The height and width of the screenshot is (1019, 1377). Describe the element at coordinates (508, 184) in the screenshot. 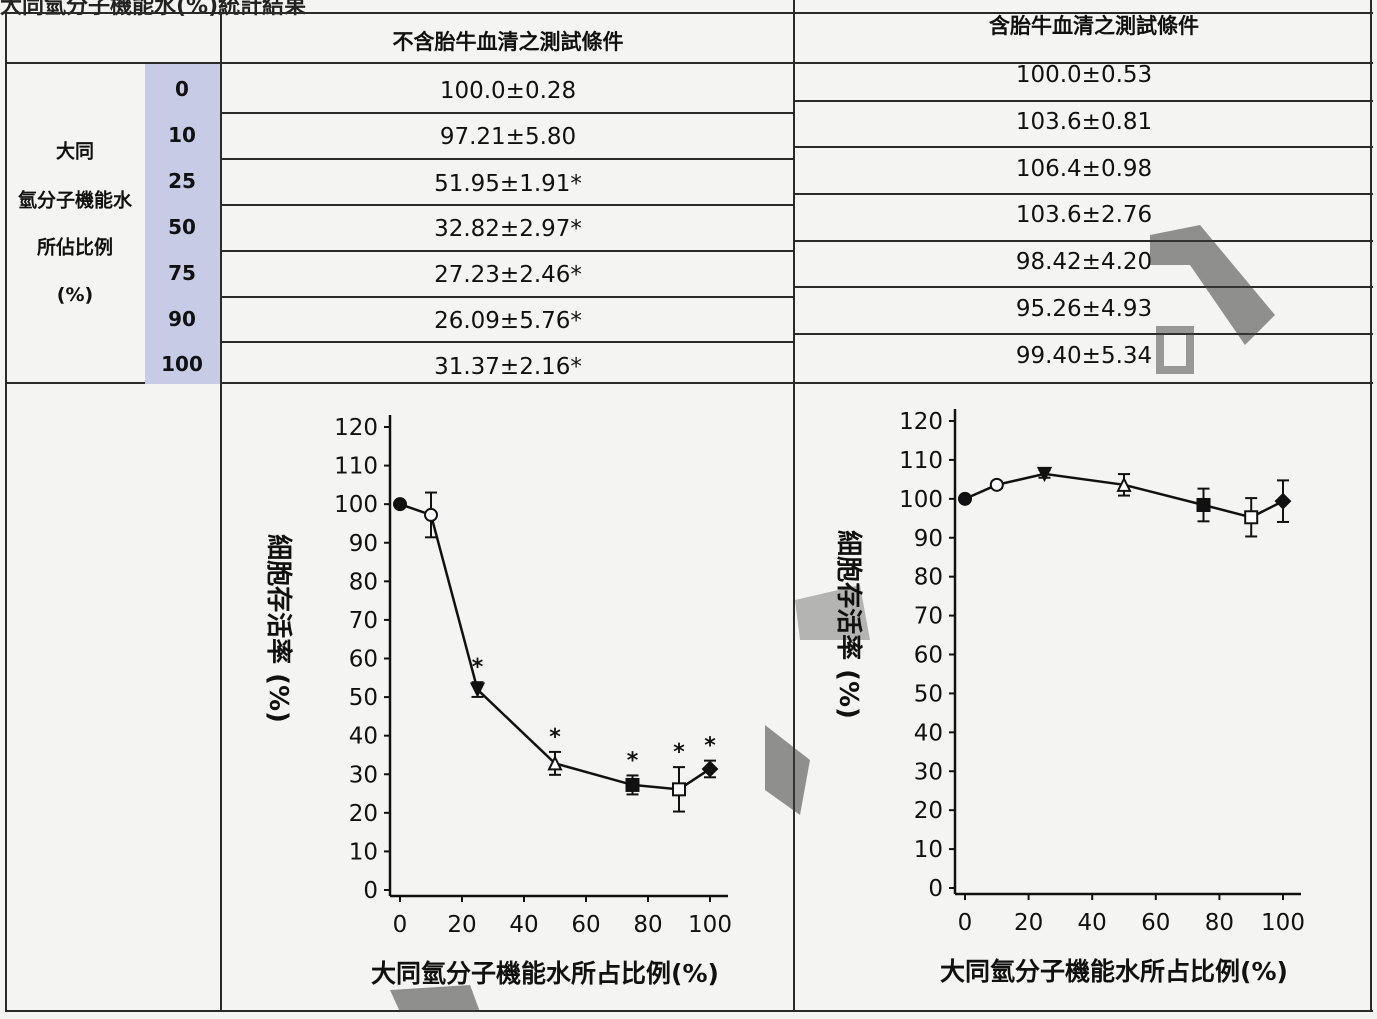

I see `value-without-fbs: 51.95±1.91*` at that location.